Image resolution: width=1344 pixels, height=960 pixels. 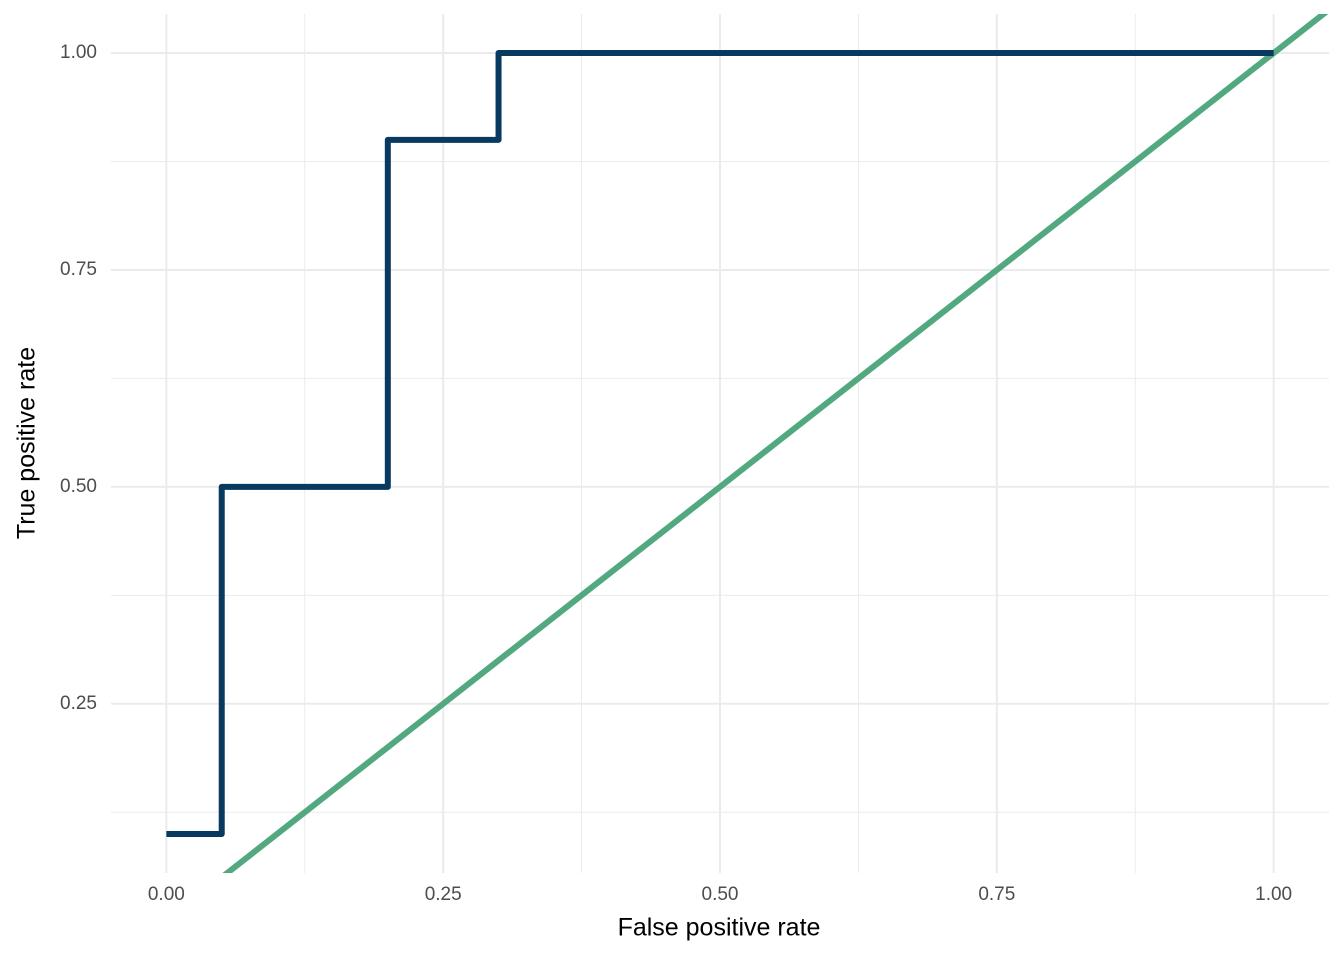 What do you see at coordinates (166, 894) in the screenshot?
I see `x-tick-label: 0.00` at bounding box center [166, 894].